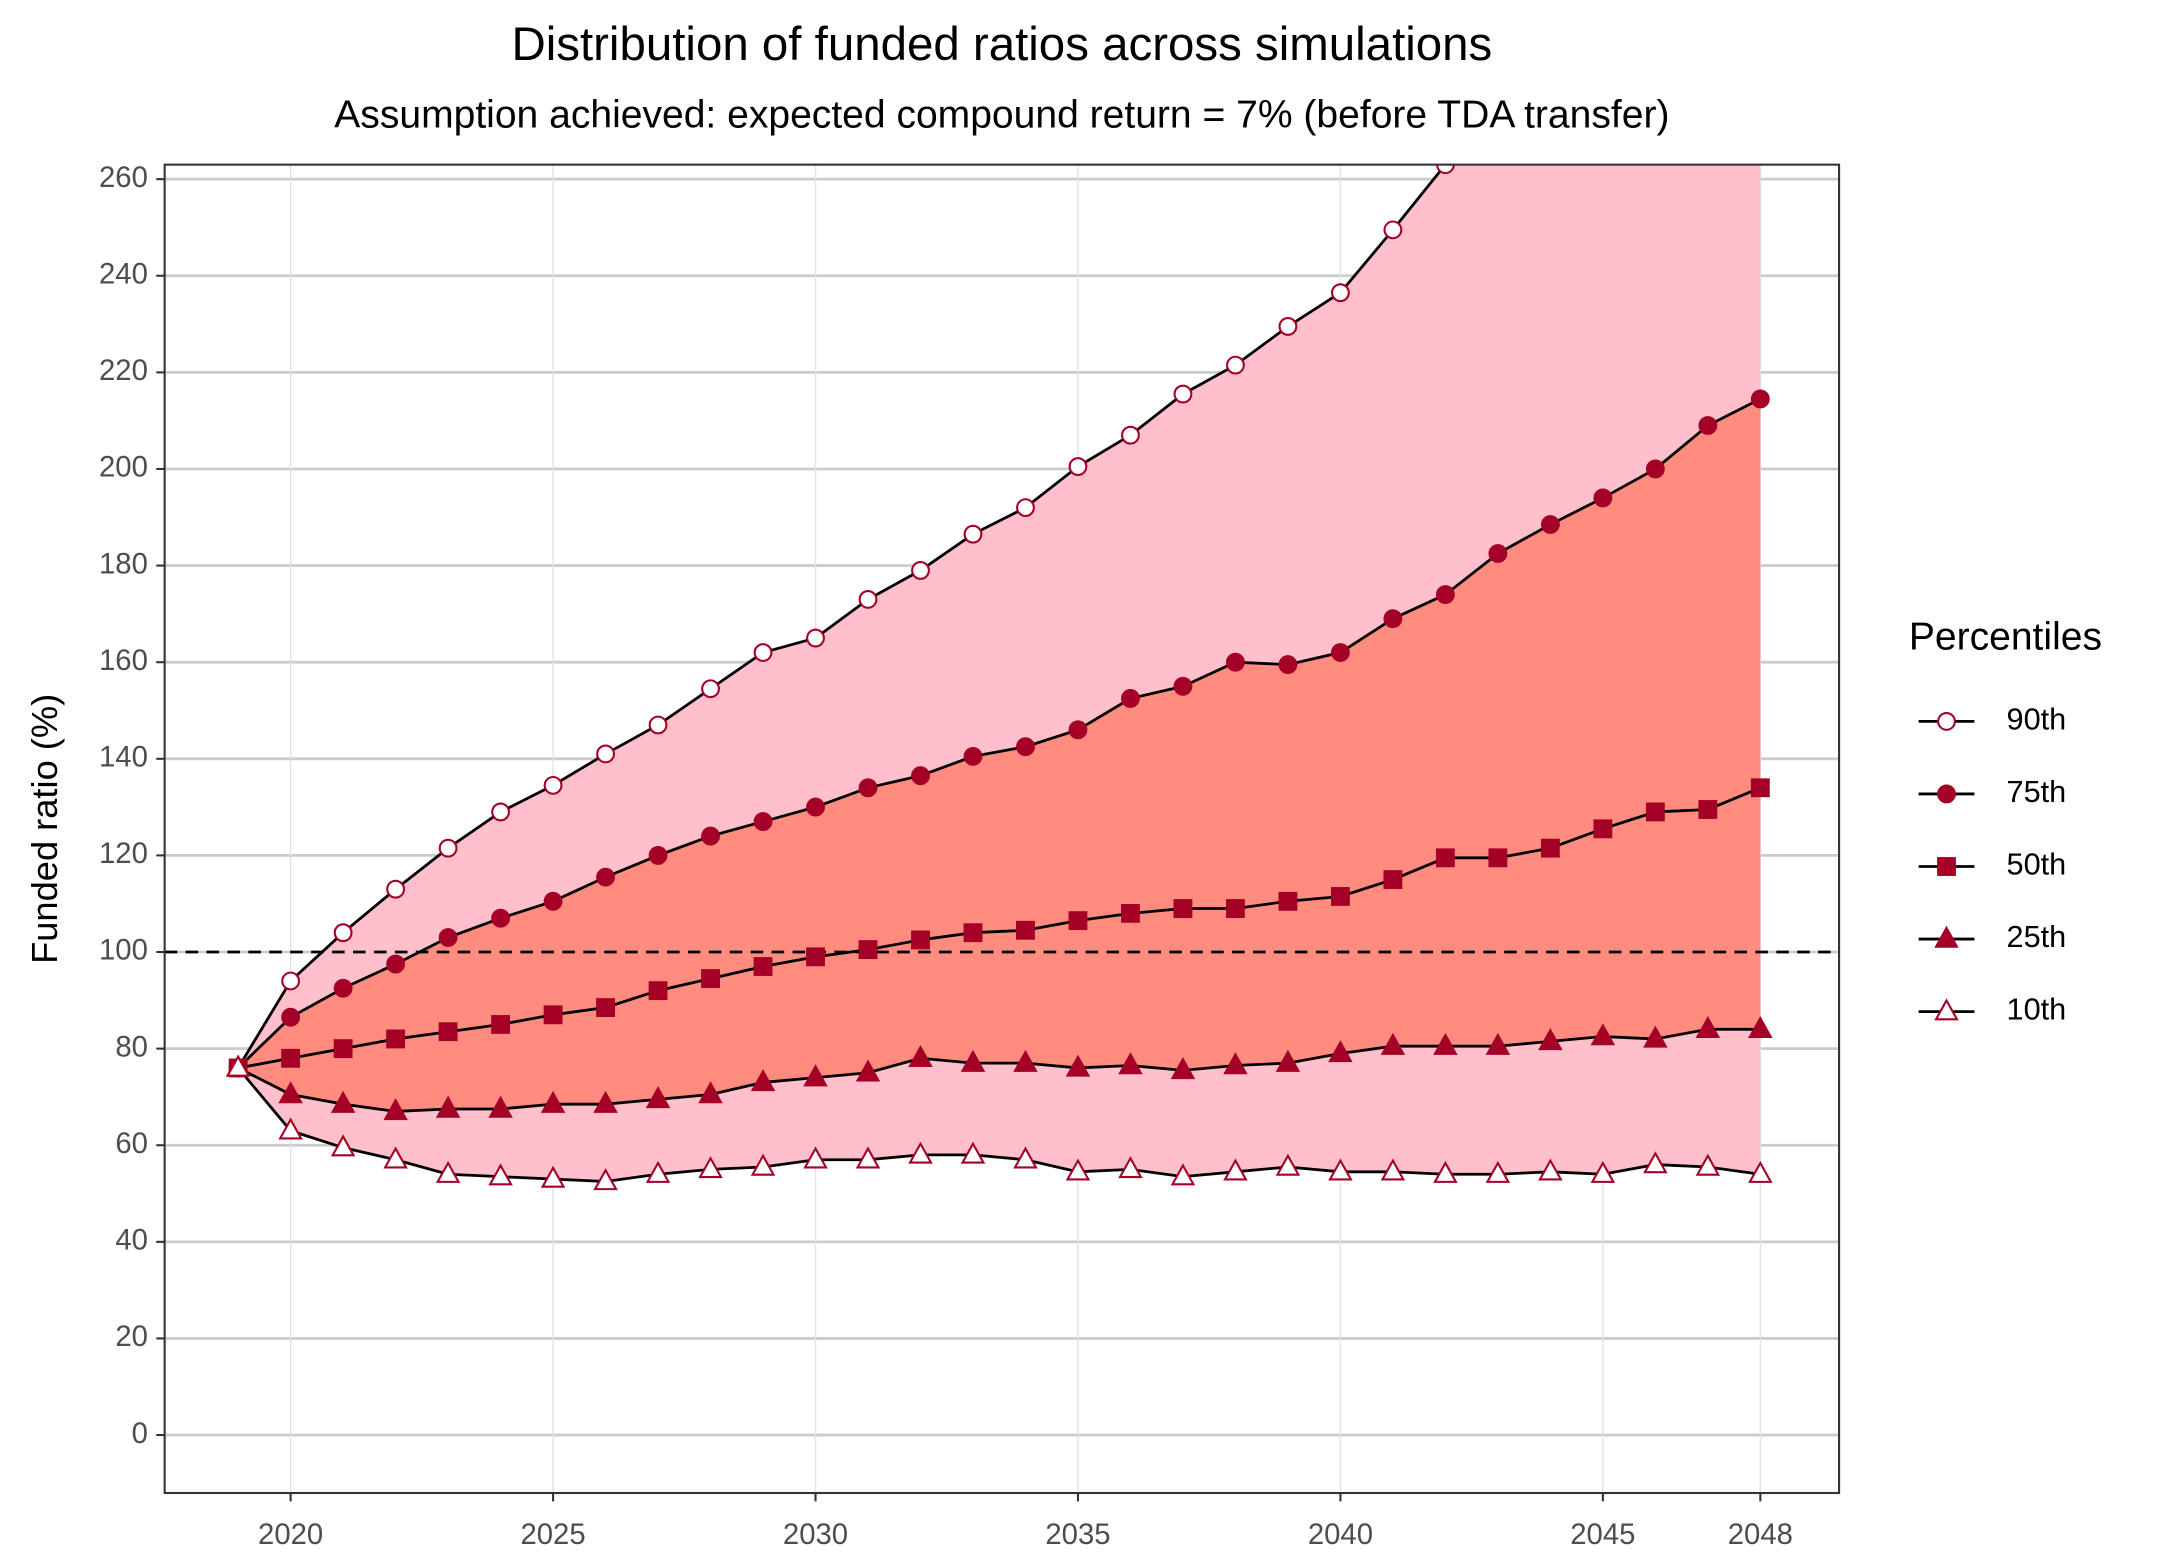 This screenshot has height=1560, width=2160. What do you see at coordinates (123, 273) in the screenshot?
I see `y-tick-label: 240` at bounding box center [123, 273].